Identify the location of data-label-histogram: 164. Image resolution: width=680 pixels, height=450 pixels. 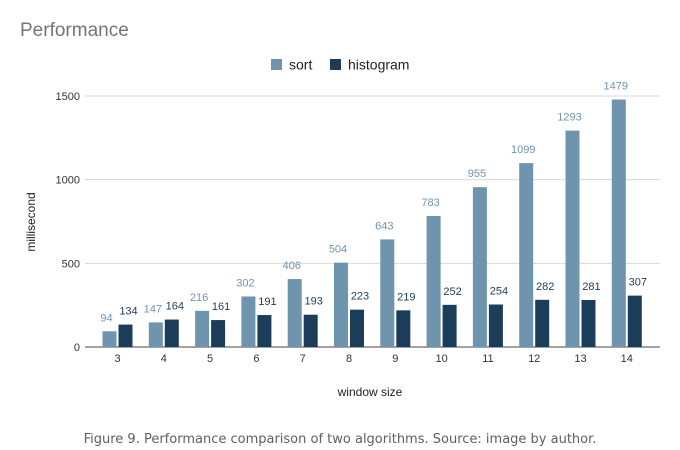
(175, 307).